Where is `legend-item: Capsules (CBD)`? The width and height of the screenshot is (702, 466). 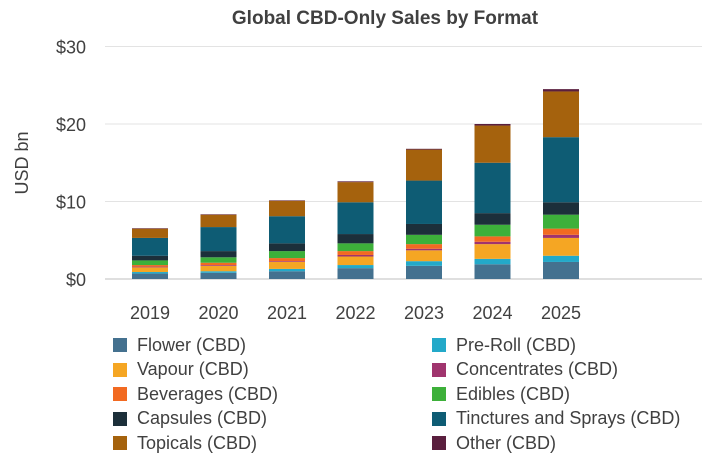
legend-item: Capsules (CBD) is located at coordinates (190, 419).